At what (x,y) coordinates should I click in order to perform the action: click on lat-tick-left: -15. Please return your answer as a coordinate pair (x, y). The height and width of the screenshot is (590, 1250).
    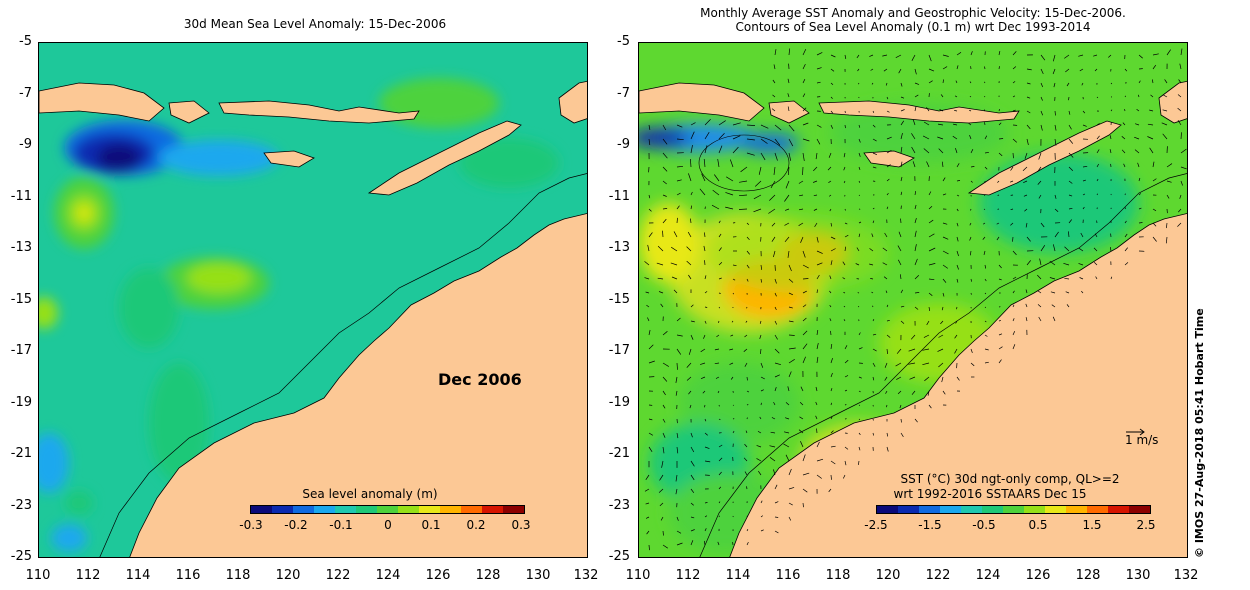
    Looking at the image, I should click on (21, 299).